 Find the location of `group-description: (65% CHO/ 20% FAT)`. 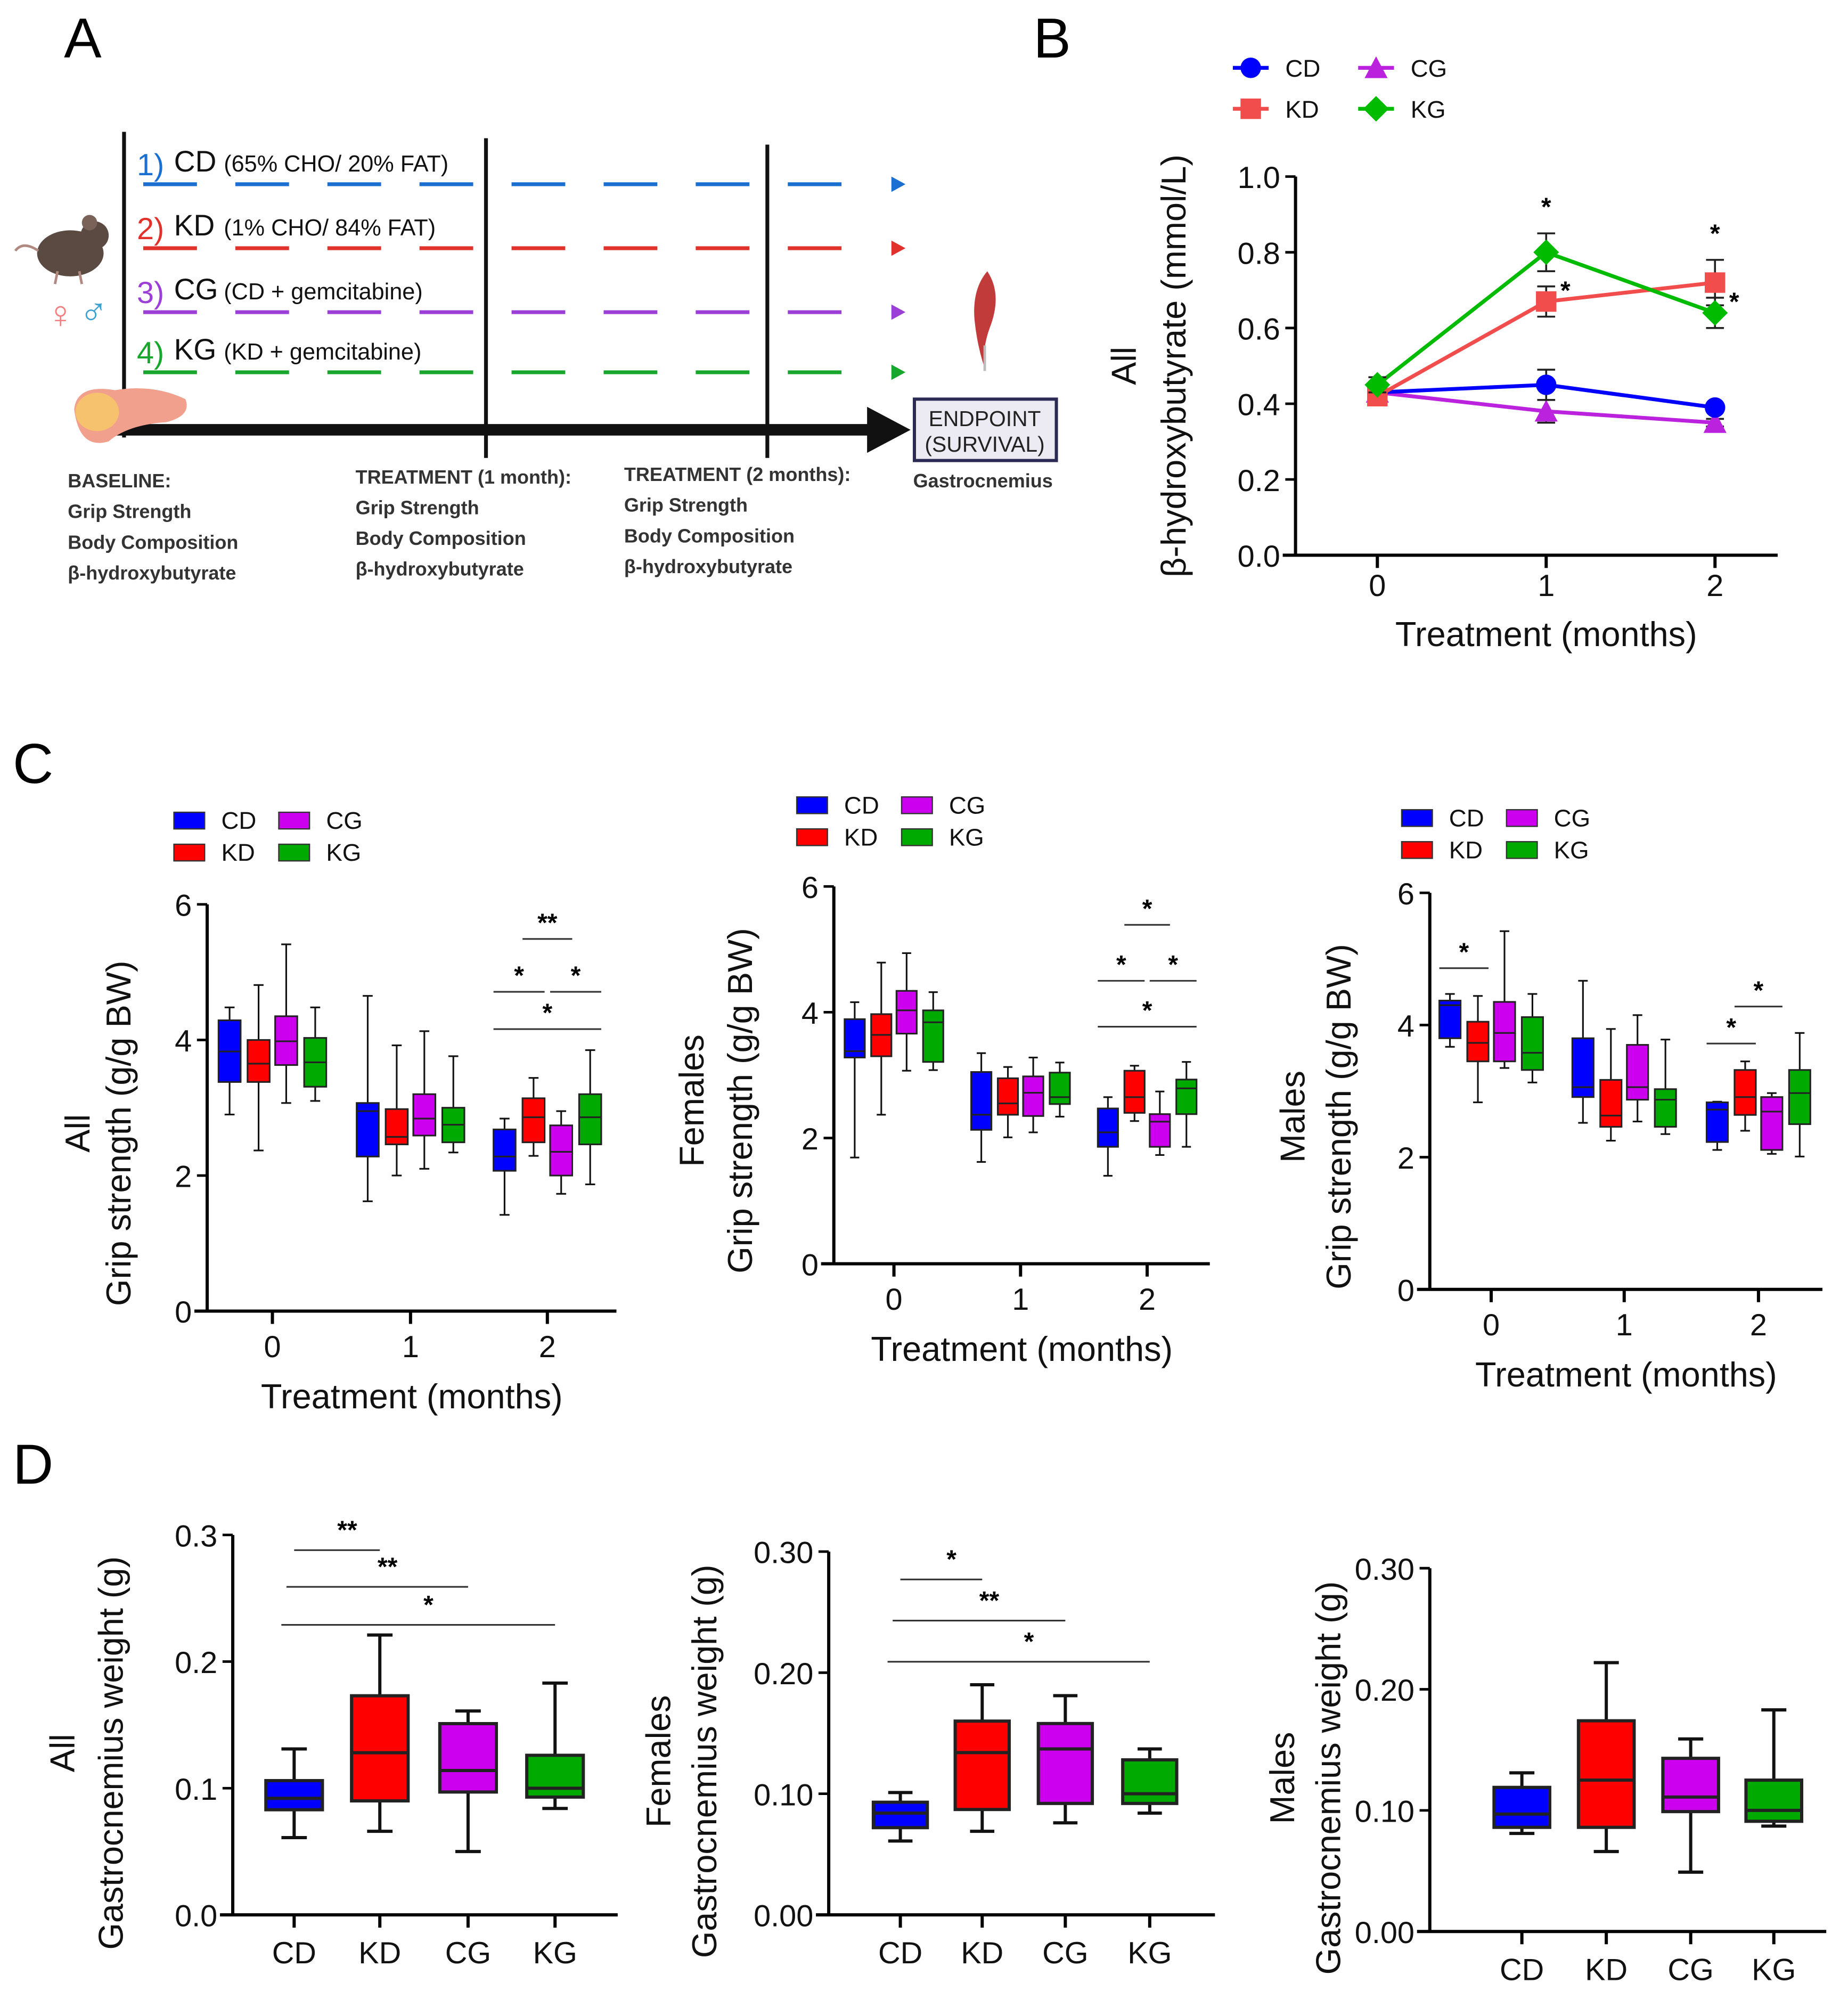

group-description: (65% CHO/ 20% FAT) is located at coordinates (336, 164).